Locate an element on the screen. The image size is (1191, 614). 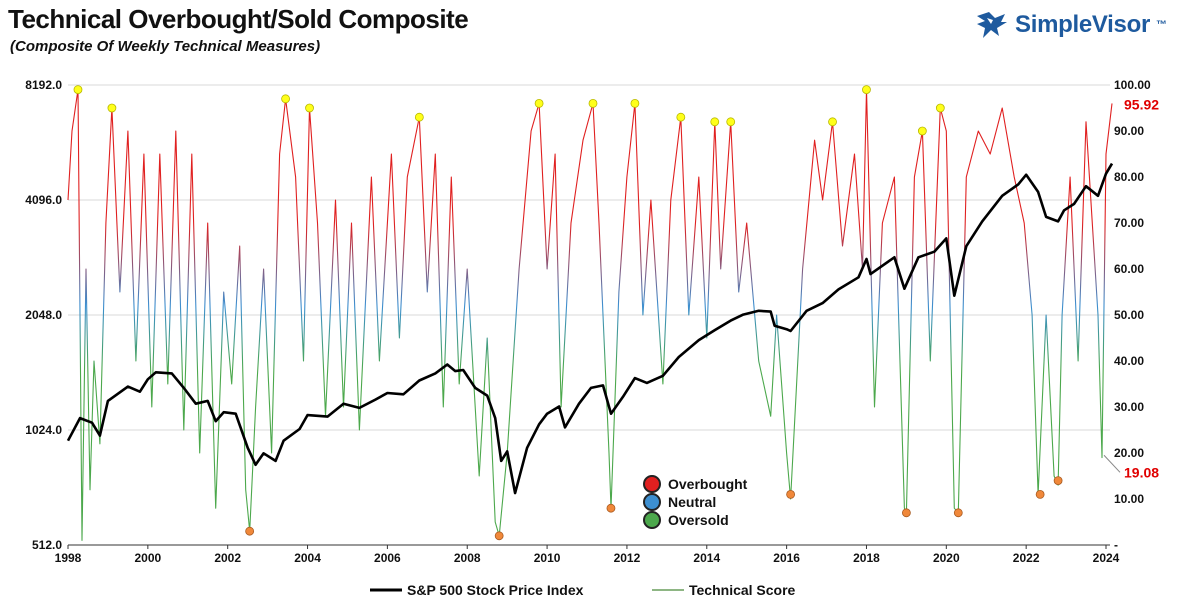
right-tick-label: 20.00 is located at coordinates (1129, 453).